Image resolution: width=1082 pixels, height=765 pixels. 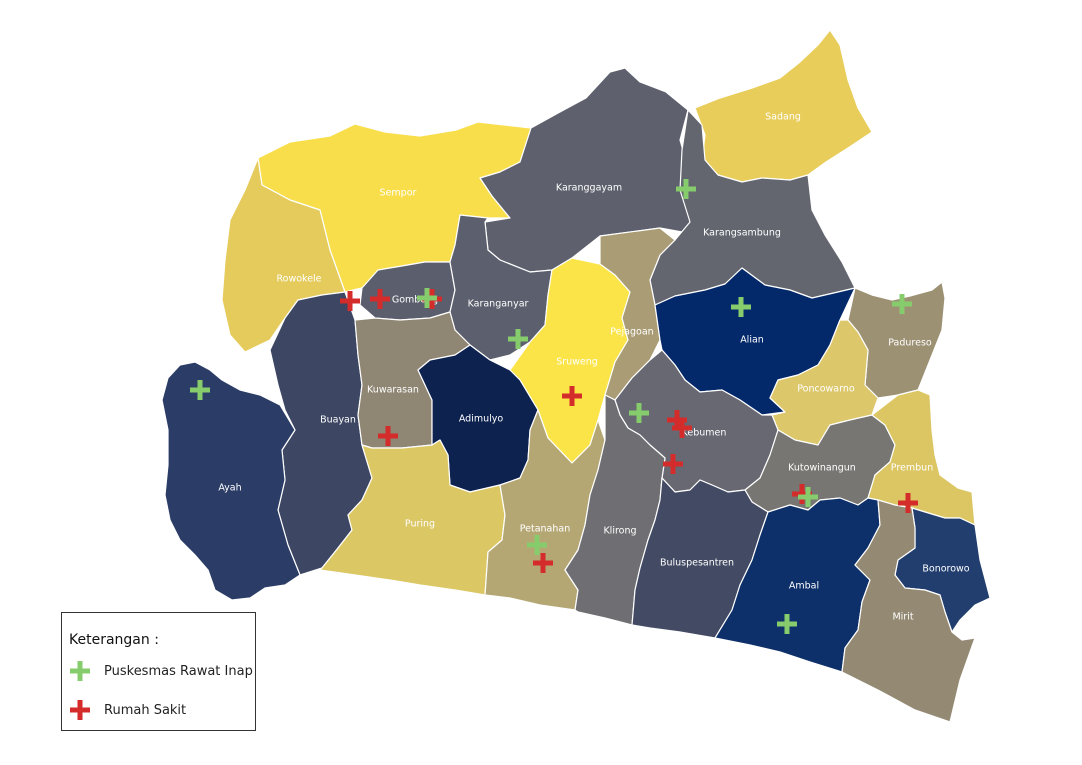 I want to click on region-label: Puring, so click(x=420, y=524).